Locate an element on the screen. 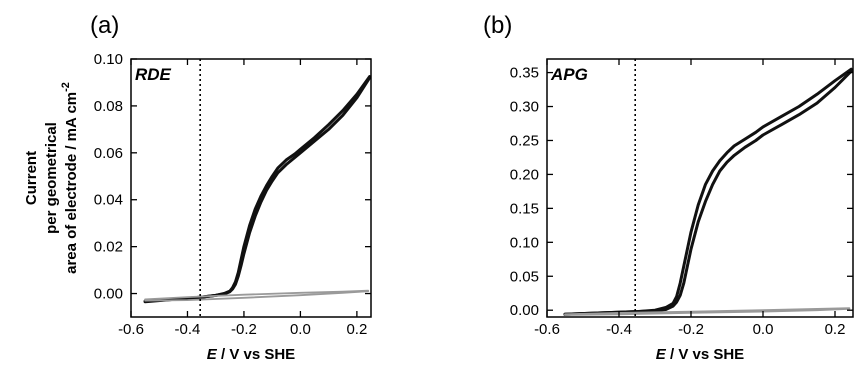 The image size is (859, 367). panel-b-y-tick-label: 0.30 is located at coordinates (524, 107).